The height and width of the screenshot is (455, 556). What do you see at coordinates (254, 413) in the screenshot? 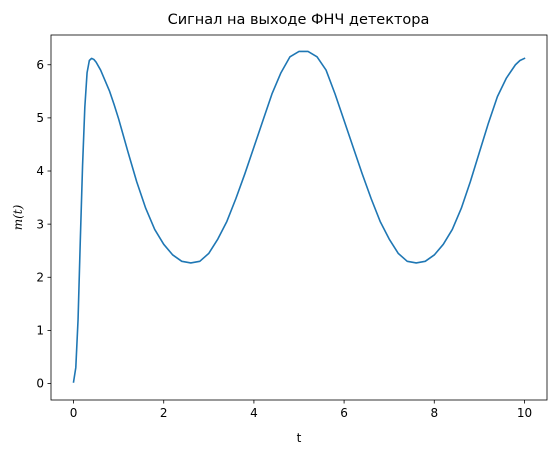
I see `x-tick-label: 4` at bounding box center [254, 413].